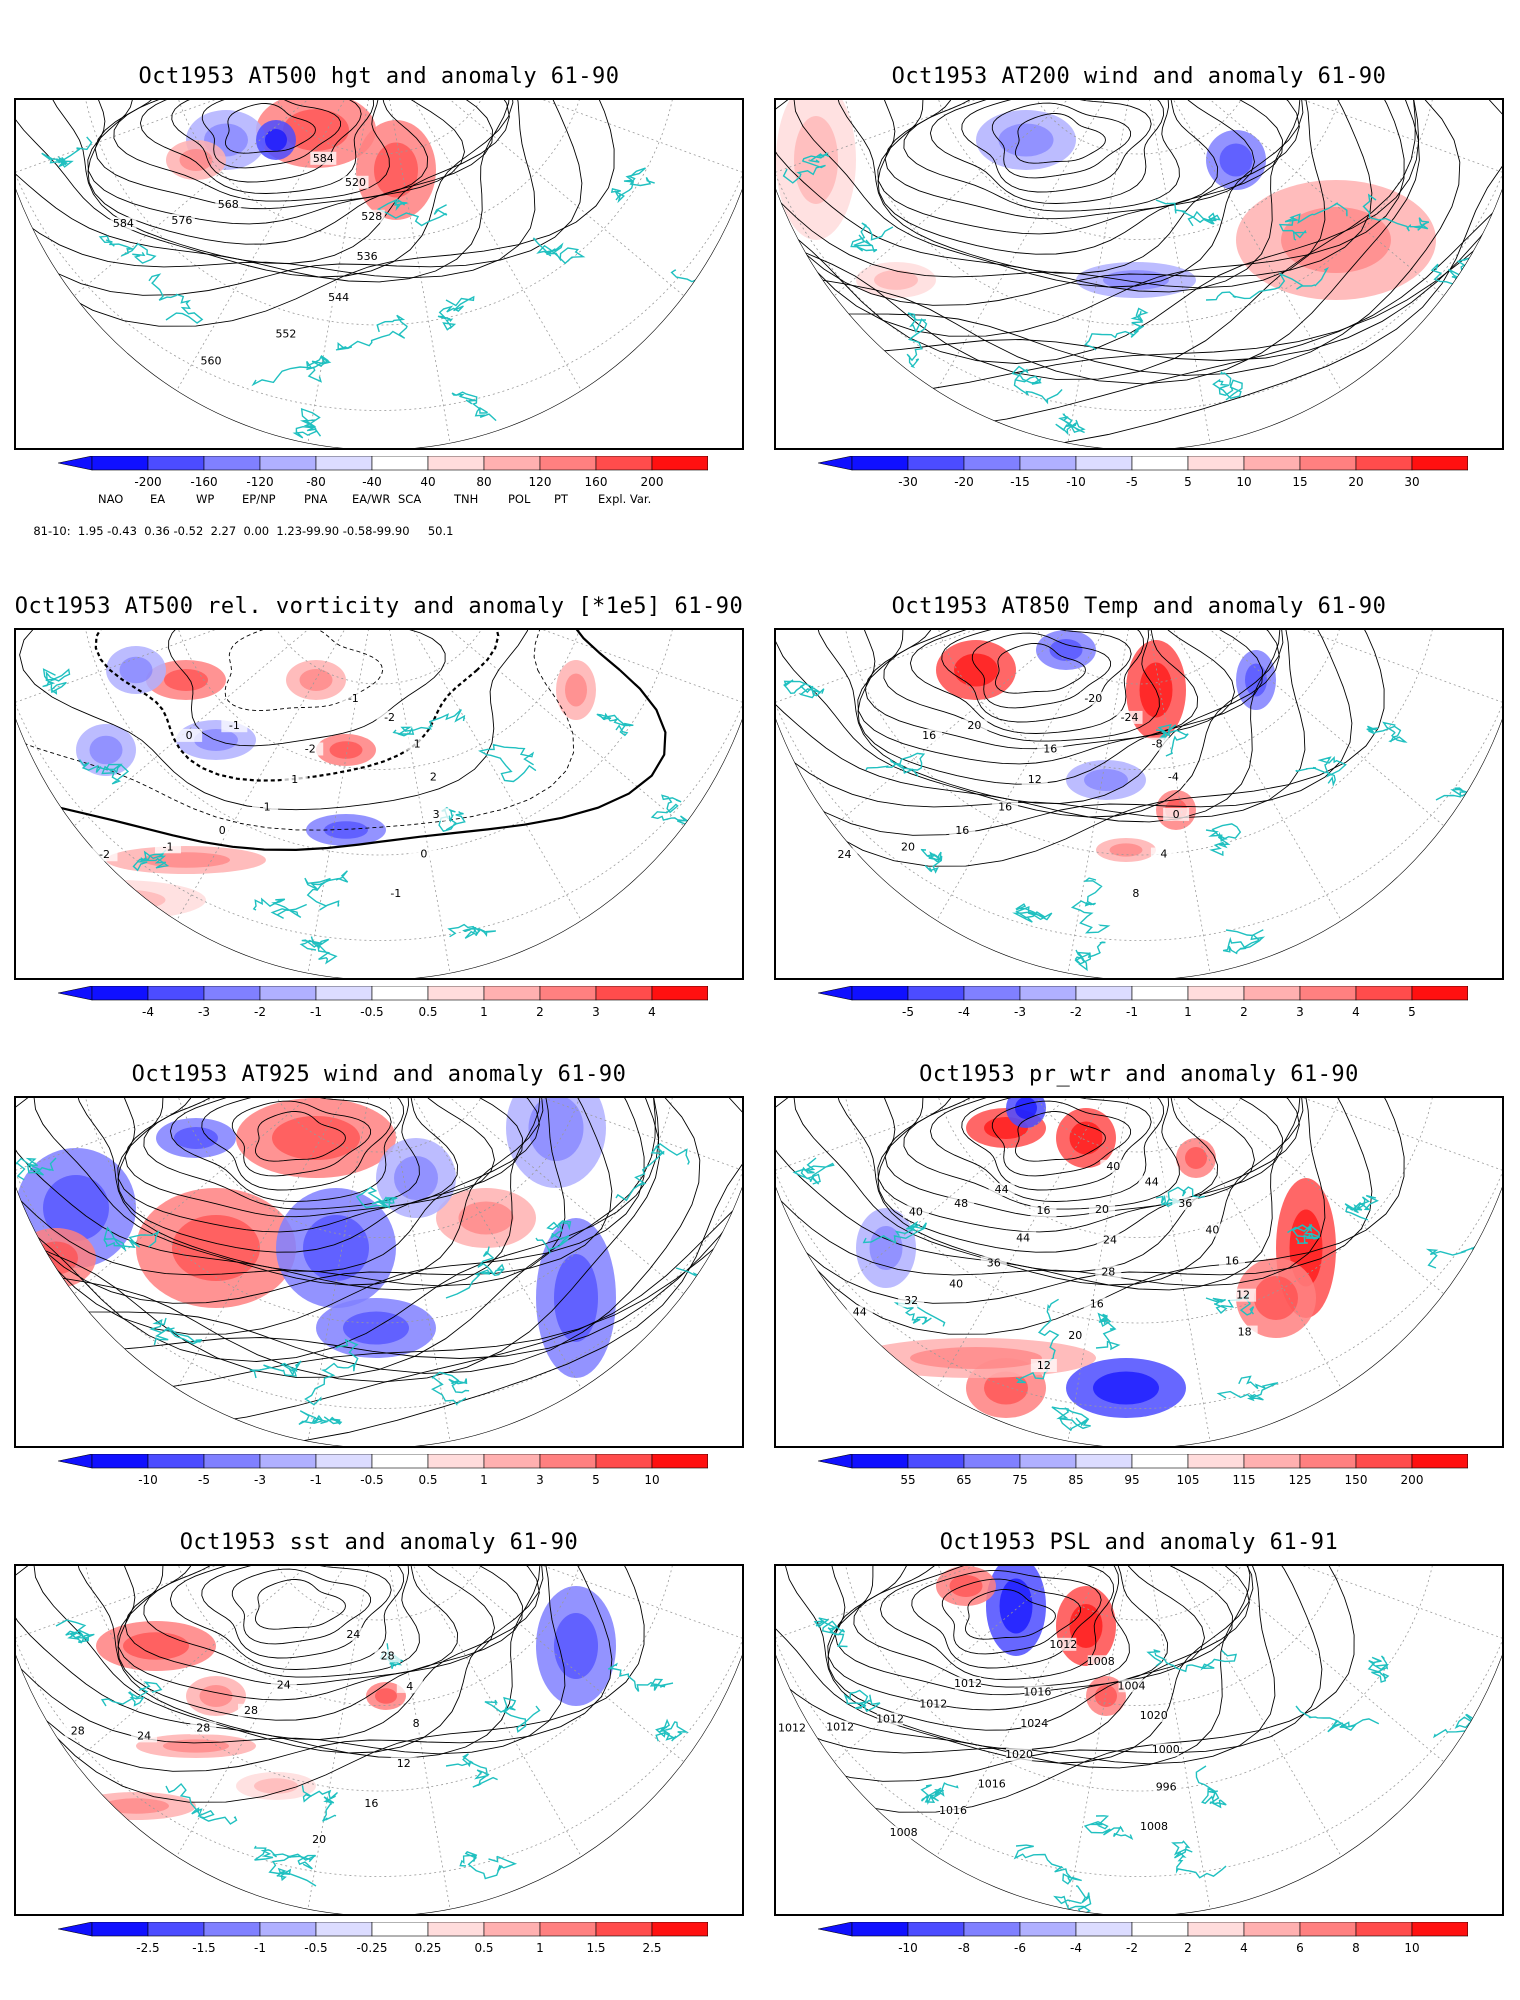 This screenshot has width=1520, height=2000. I want to click on colorbar-tick-label: 2, so click(1244, 1012).